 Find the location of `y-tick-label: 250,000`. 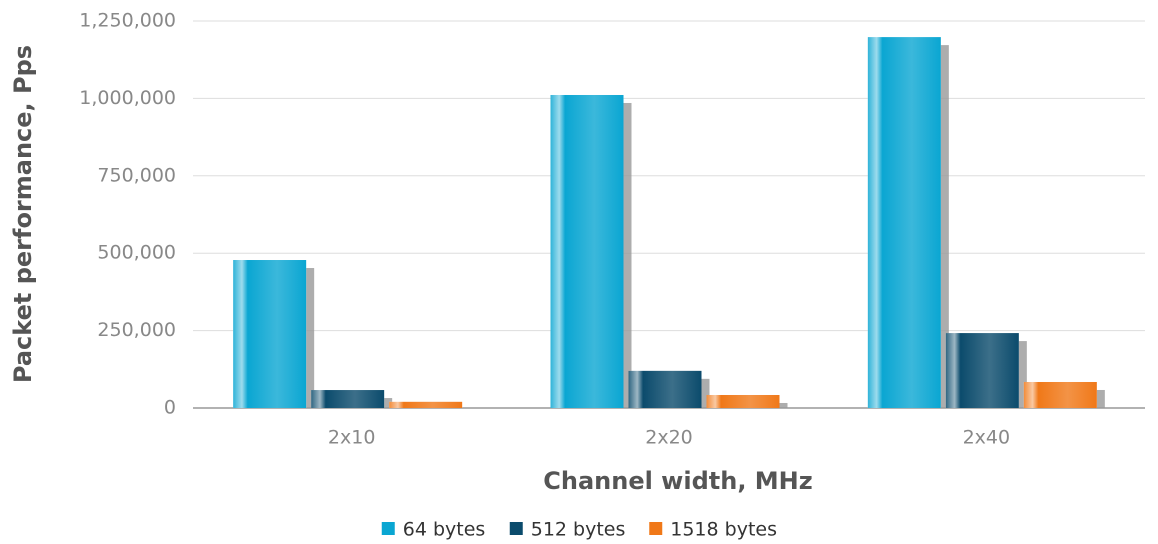

y-tick-label: 250,000 is located at coordinates (136, 330).